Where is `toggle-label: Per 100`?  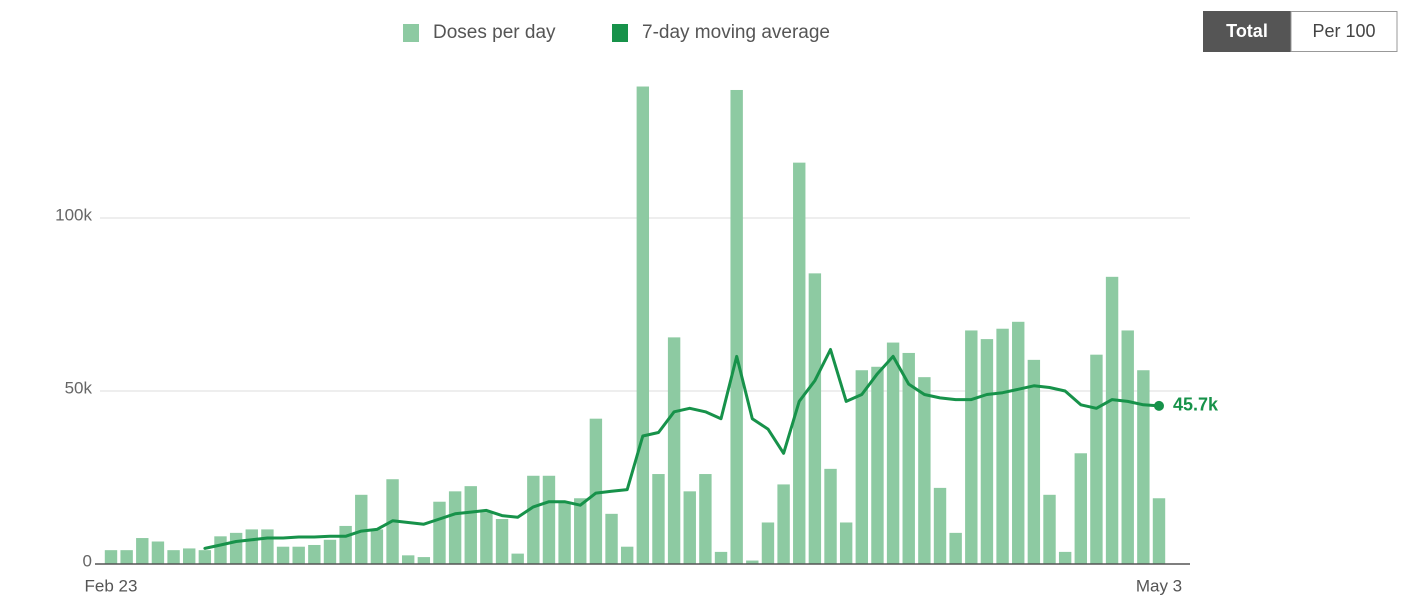 toggle-label: Per 100 is located at coordinates (1343, 31).